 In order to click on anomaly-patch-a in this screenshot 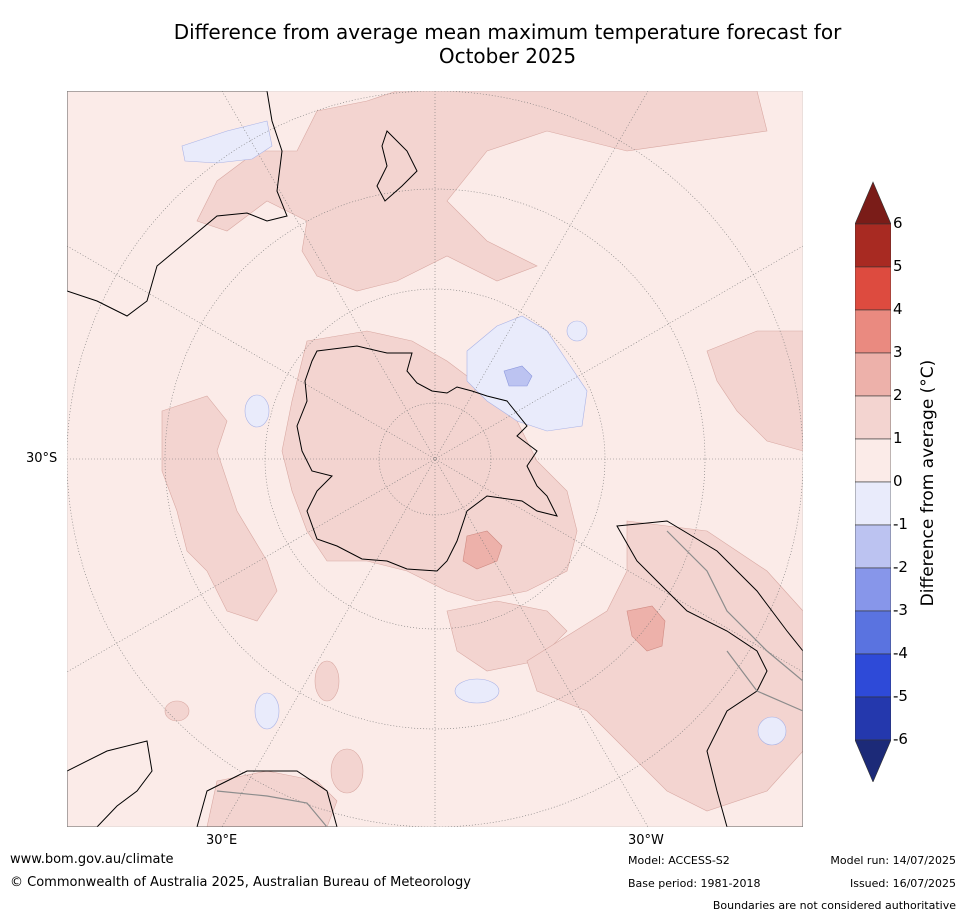, I will do `click(327, 681)`.